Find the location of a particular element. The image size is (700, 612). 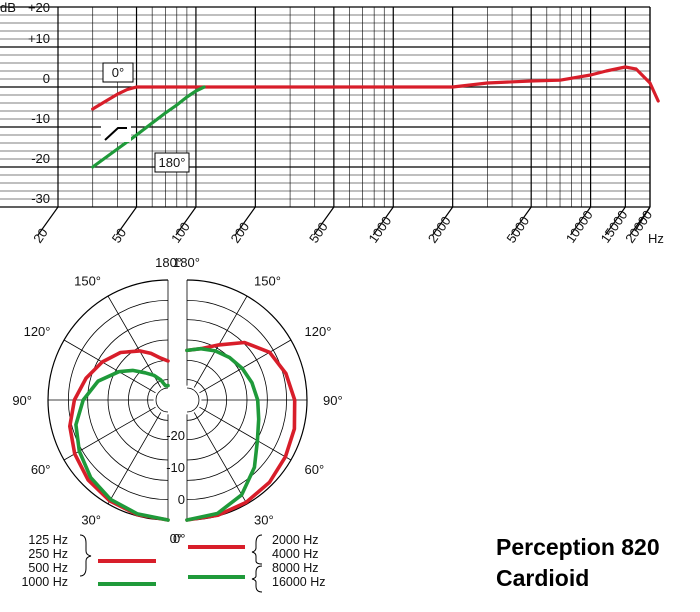

polar-right-grid is located at coordinates (247, 400).